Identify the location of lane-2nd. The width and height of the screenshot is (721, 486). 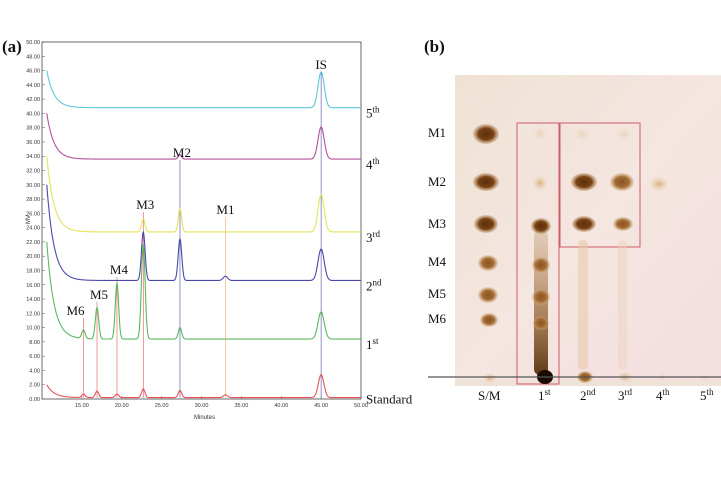
(584, 255).